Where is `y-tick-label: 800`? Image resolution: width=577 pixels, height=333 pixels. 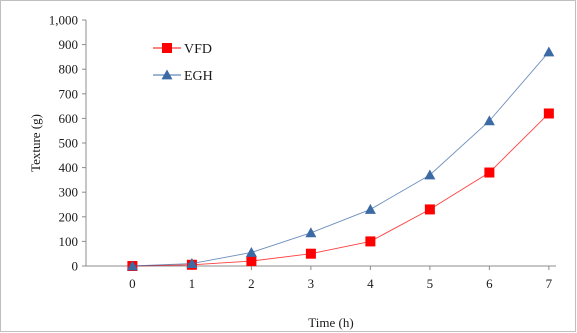
y-tick-label: 800 is located at coordinates (69, 69).